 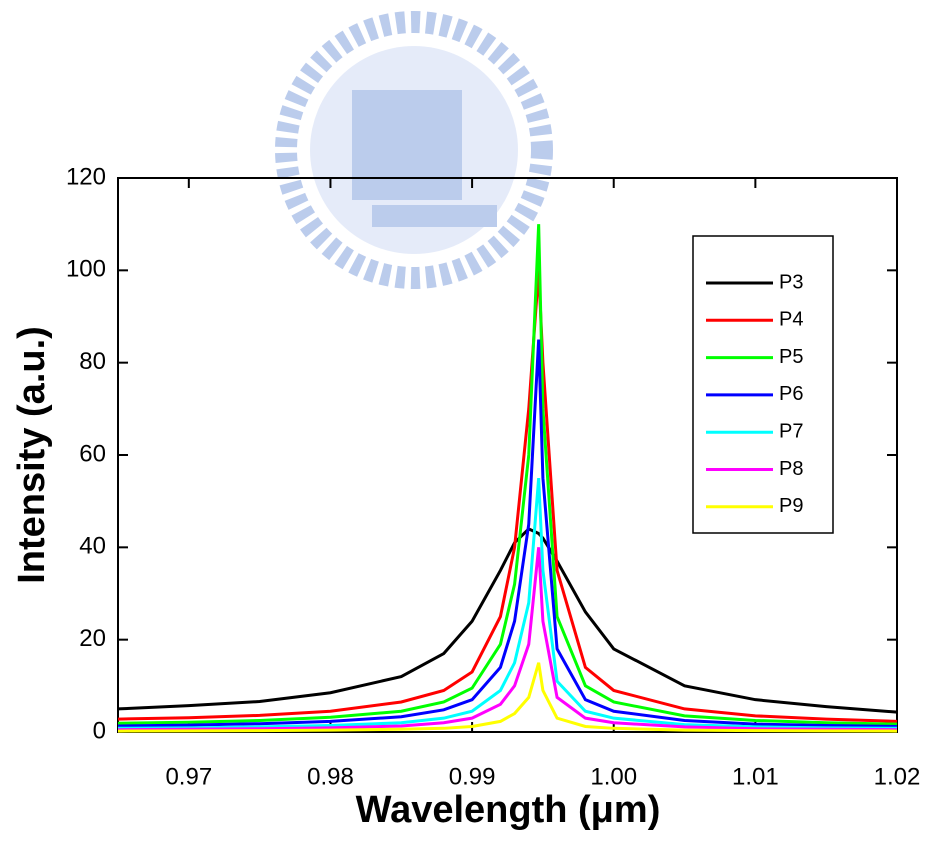 I want to click on x-tick-label: 0.98, so click(x=330, y=776).